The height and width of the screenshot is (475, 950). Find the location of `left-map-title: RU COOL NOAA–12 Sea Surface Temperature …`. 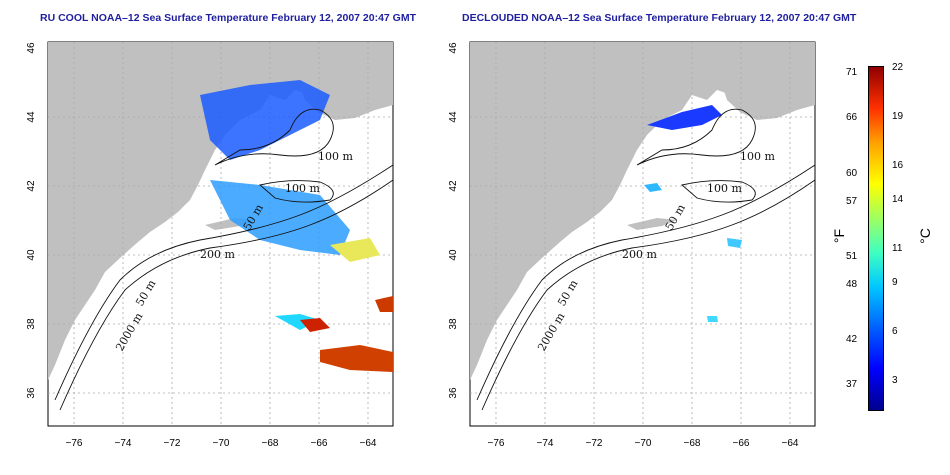

left-map-title: RU COOL NOAA–12 Sea Surface Temperature … is located at coordinates (228, 18).